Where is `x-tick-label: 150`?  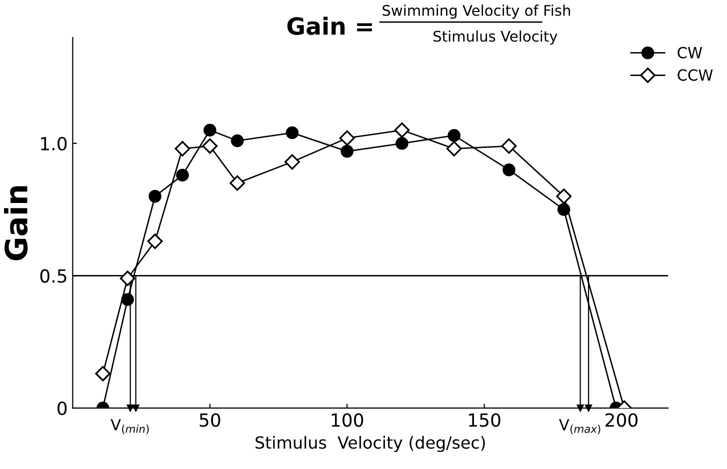
x-tick-label: 150 is located at coordinates (484, 420).